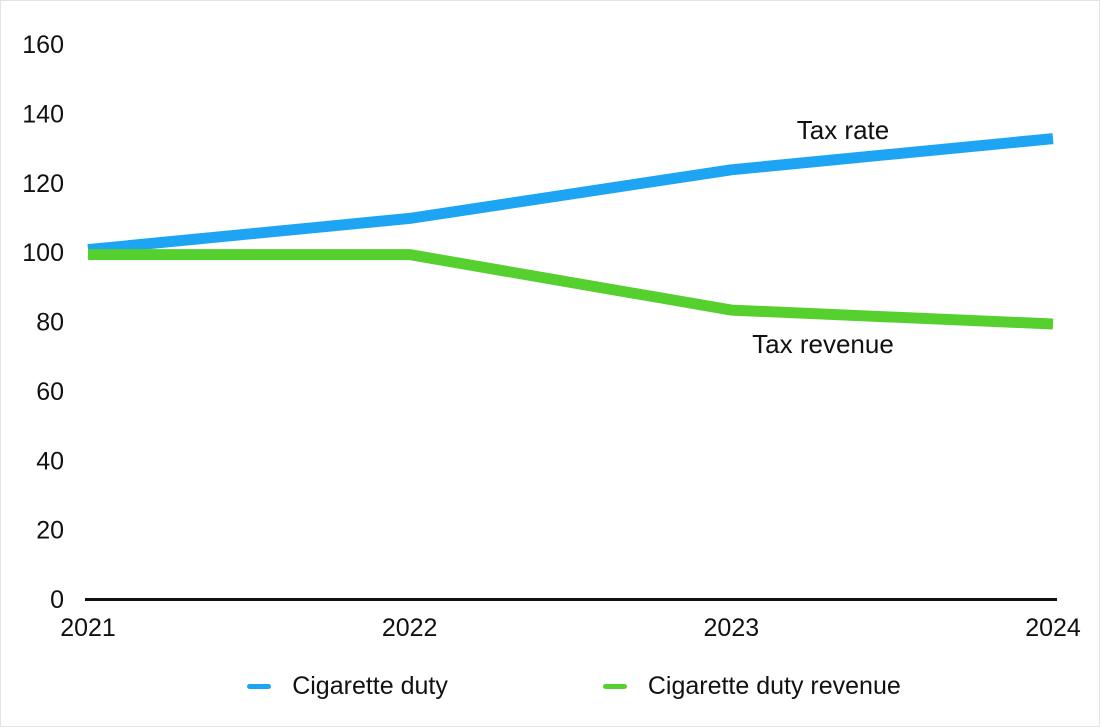  I want to click on tax-rate-annotation: Tax rate, so click(843, 130).